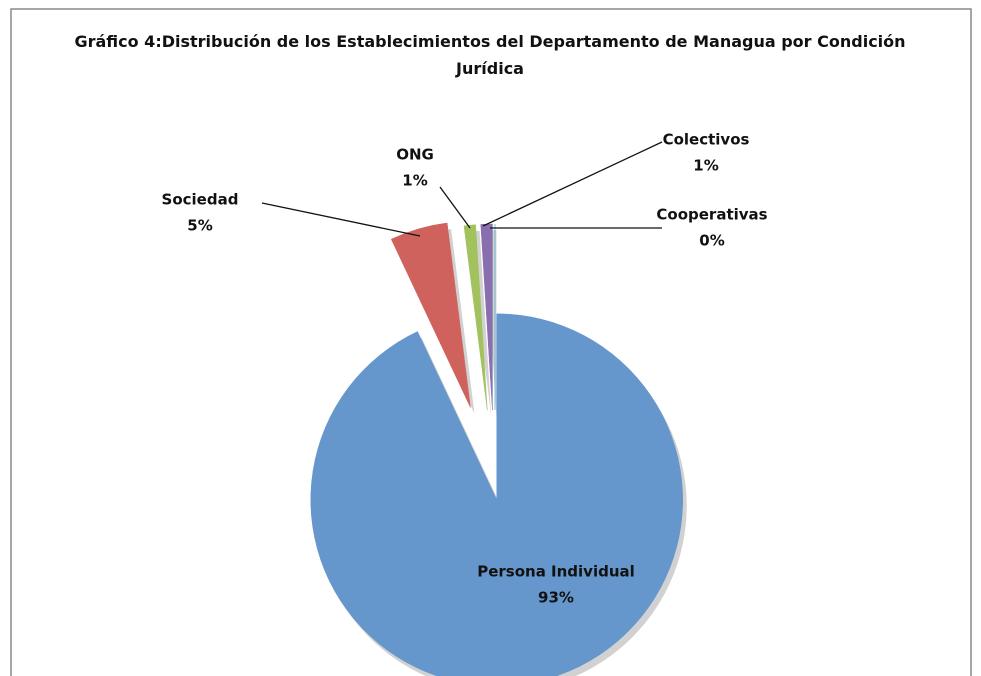 This screenshot has width=981, height=676. What do you see at coordinates (711, 241) in the screenshot?
I see `slice-value-label: 0%` at bounding box center [711, 241].